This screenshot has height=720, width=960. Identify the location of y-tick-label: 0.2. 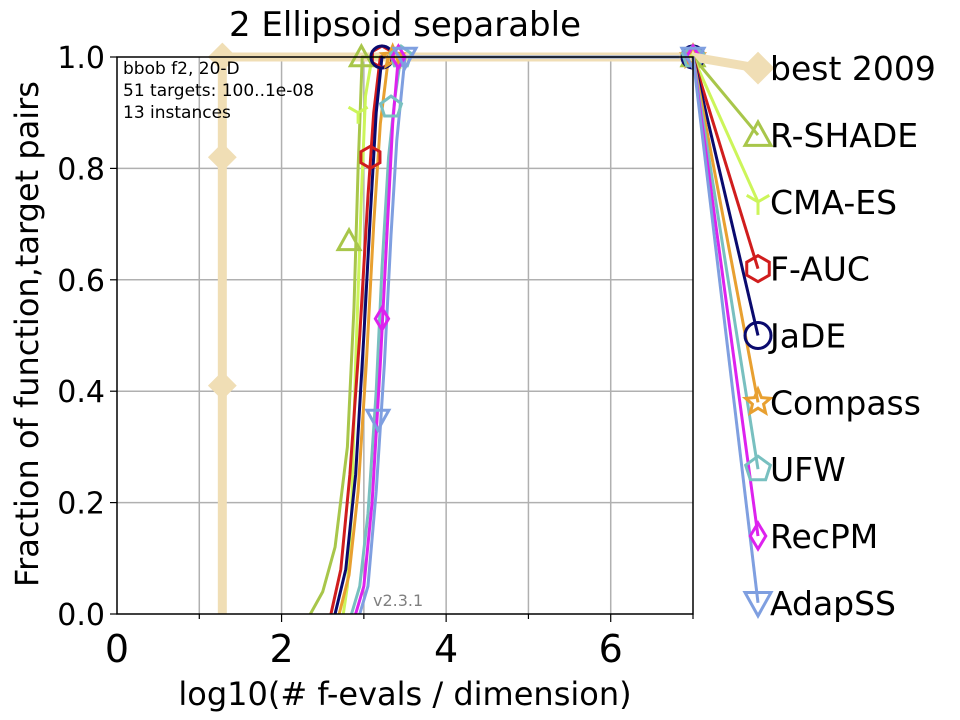
(81, 504).